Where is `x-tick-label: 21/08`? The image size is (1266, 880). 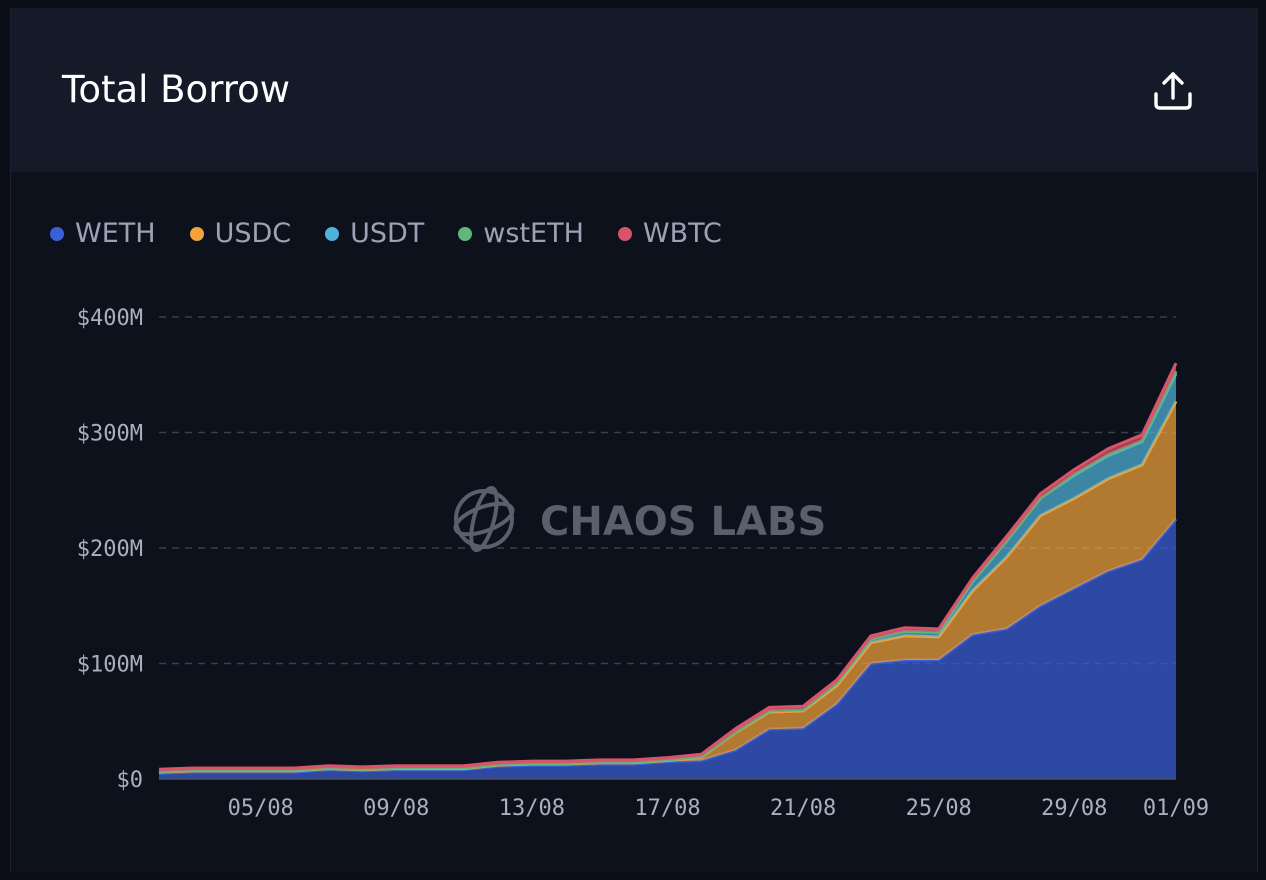
x-tick-label: 21/08 is located at coordinates (803, 808).